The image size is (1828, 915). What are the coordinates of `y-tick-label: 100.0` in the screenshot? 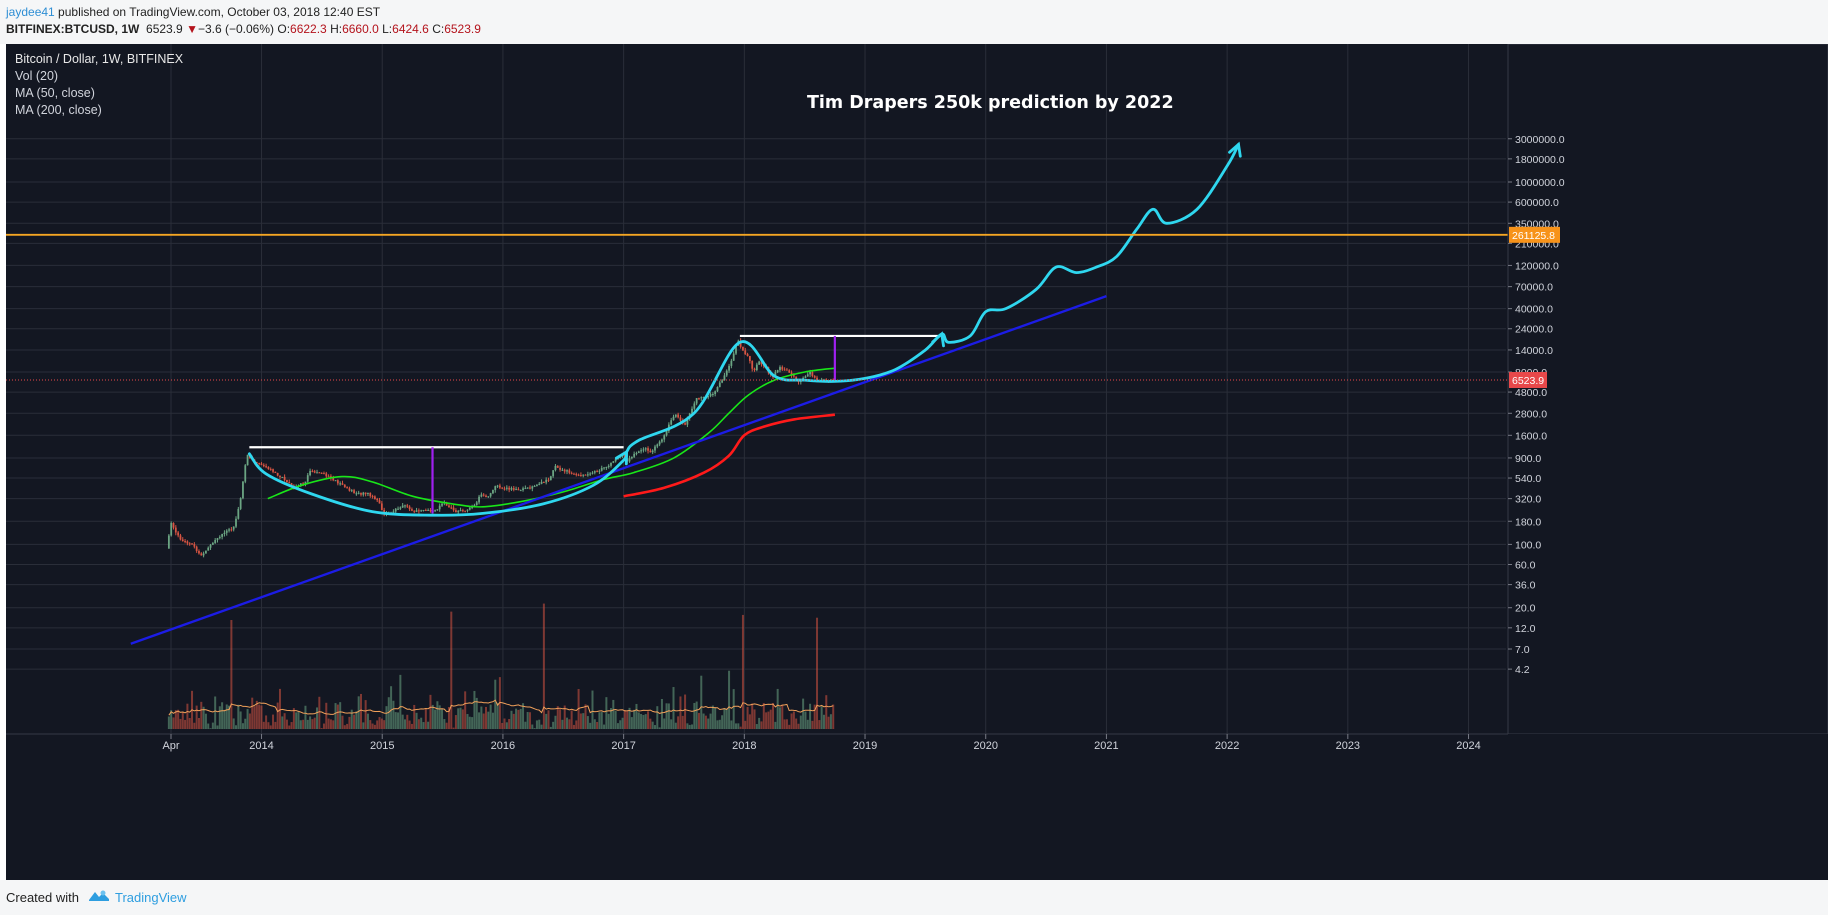 It's located at (1528, 545).